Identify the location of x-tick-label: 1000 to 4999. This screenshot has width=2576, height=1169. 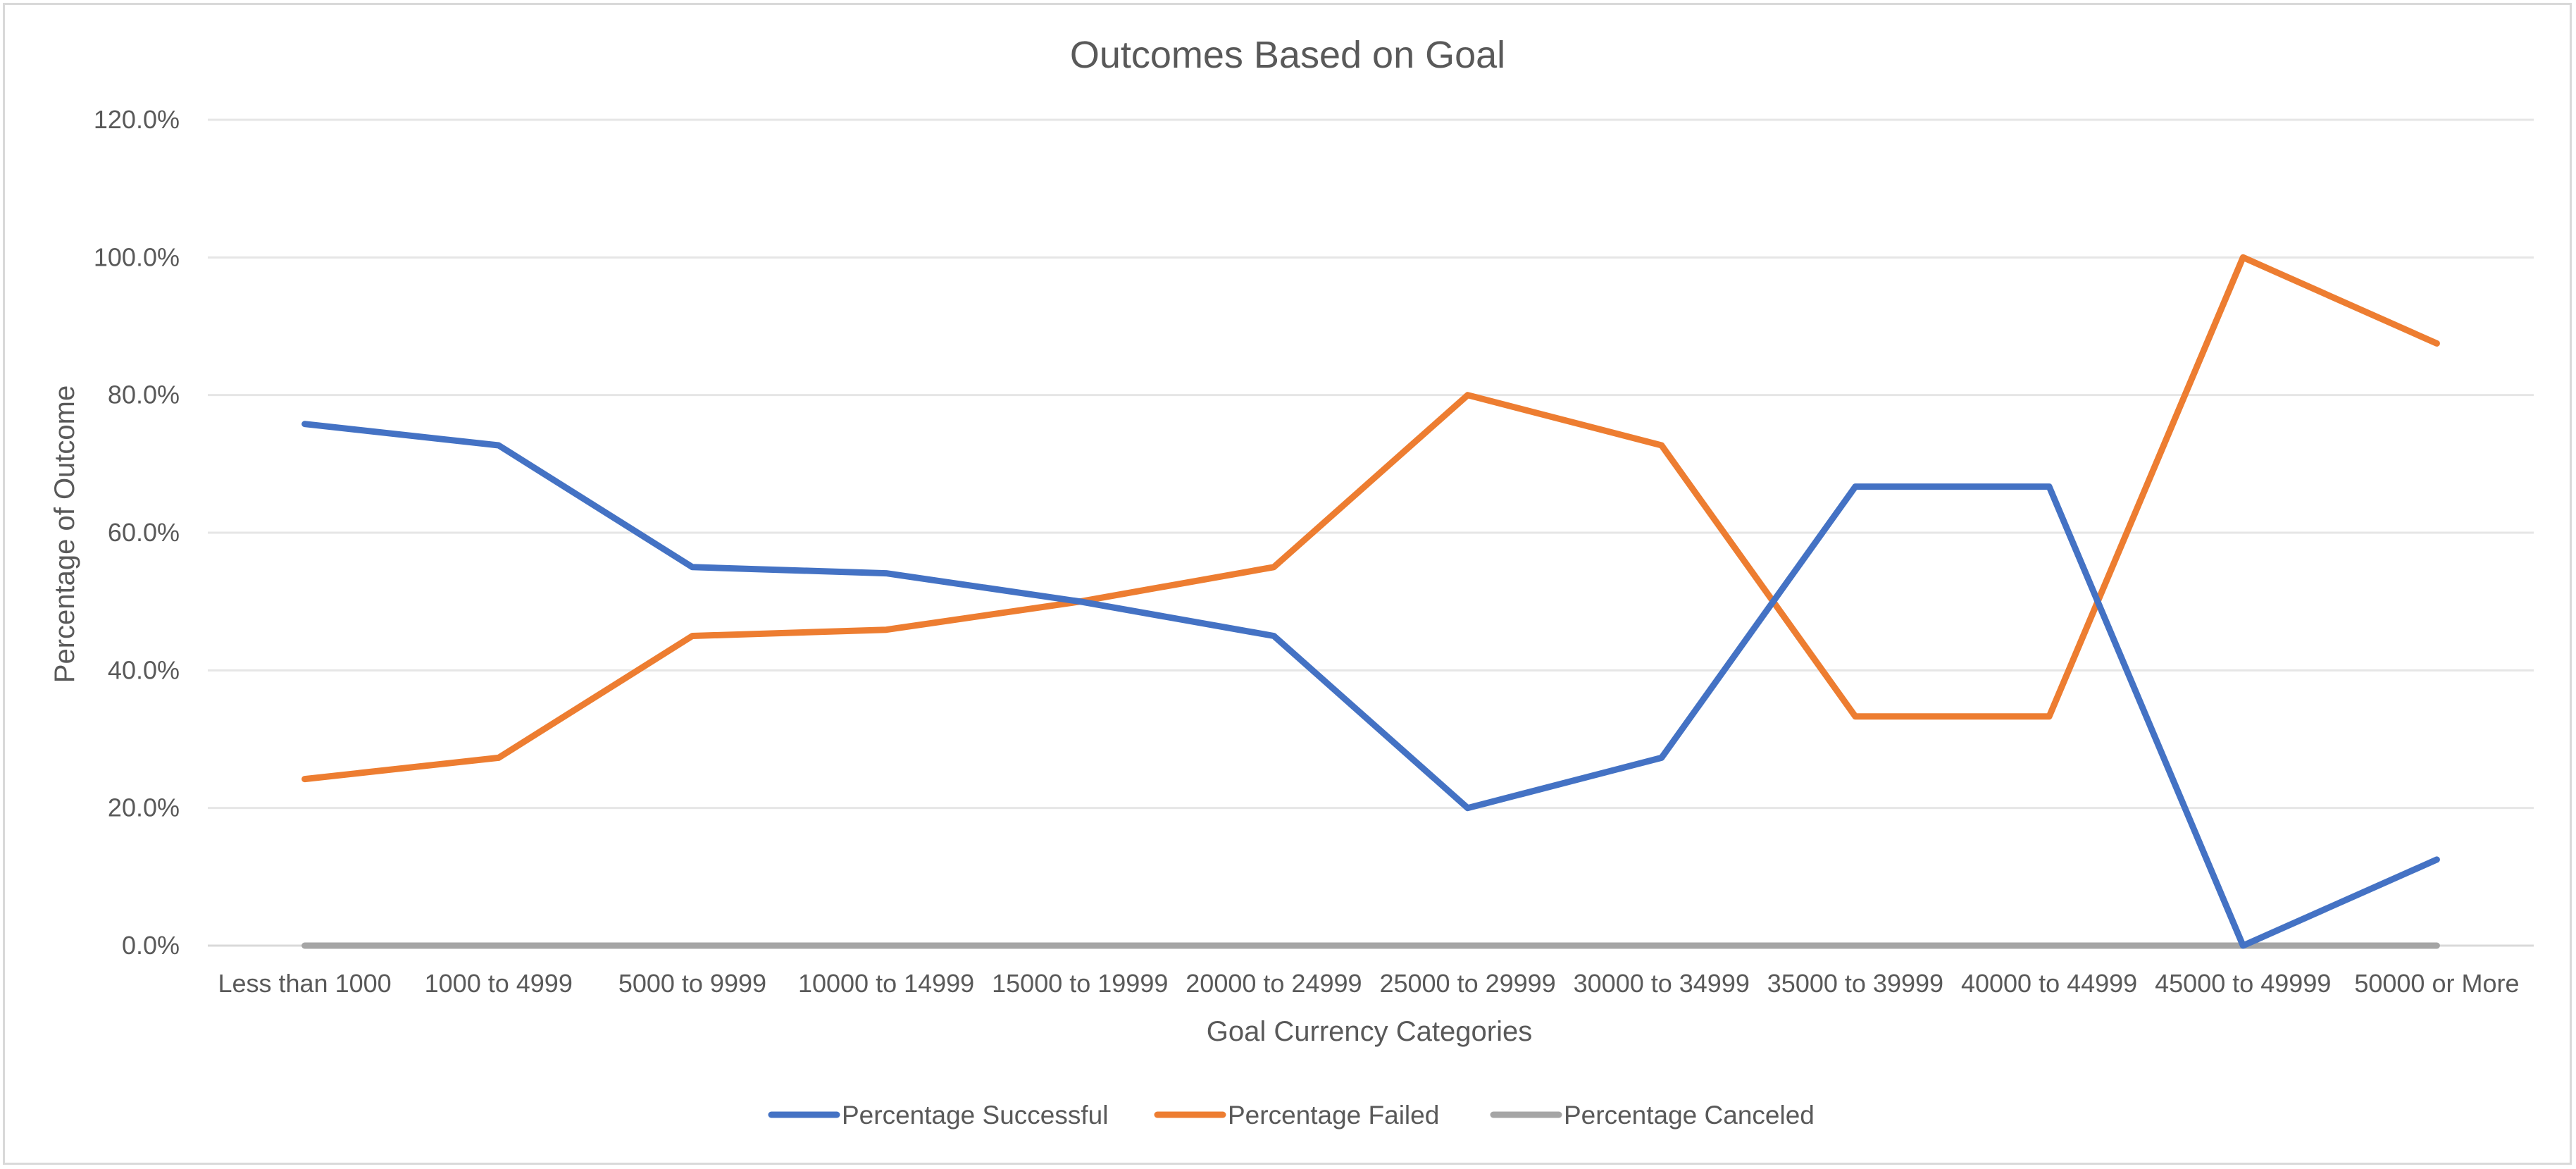
(499, 984).